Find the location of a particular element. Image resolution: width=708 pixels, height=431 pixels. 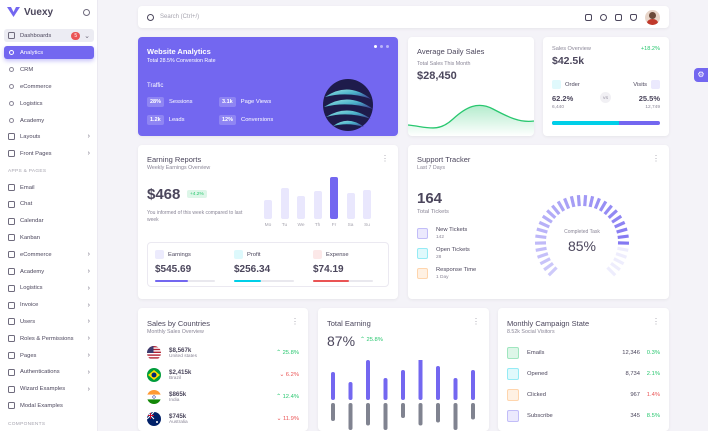

campaign-row-emails: Emails 12,346 0.3% is located at coordinates (583, 352).